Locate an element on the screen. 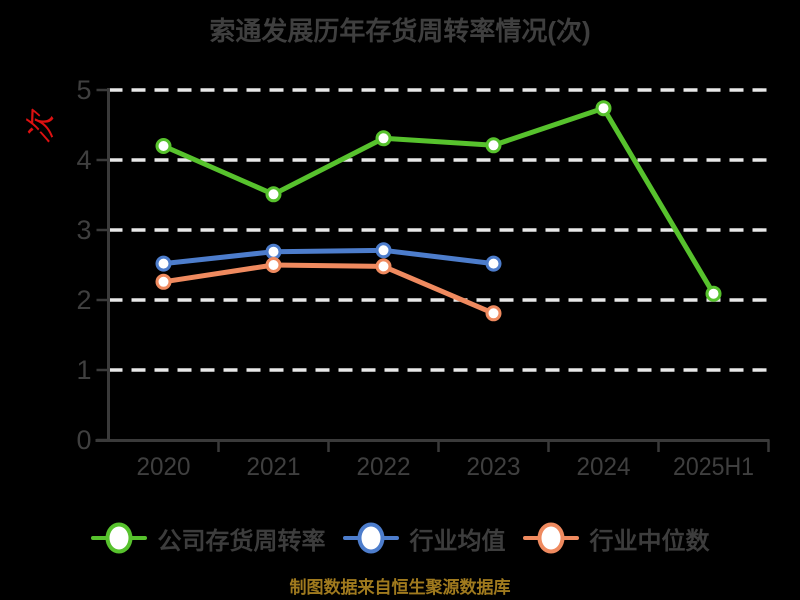  legend-item-industry-mean: 行业均值 is located at coordinates (424, 538).